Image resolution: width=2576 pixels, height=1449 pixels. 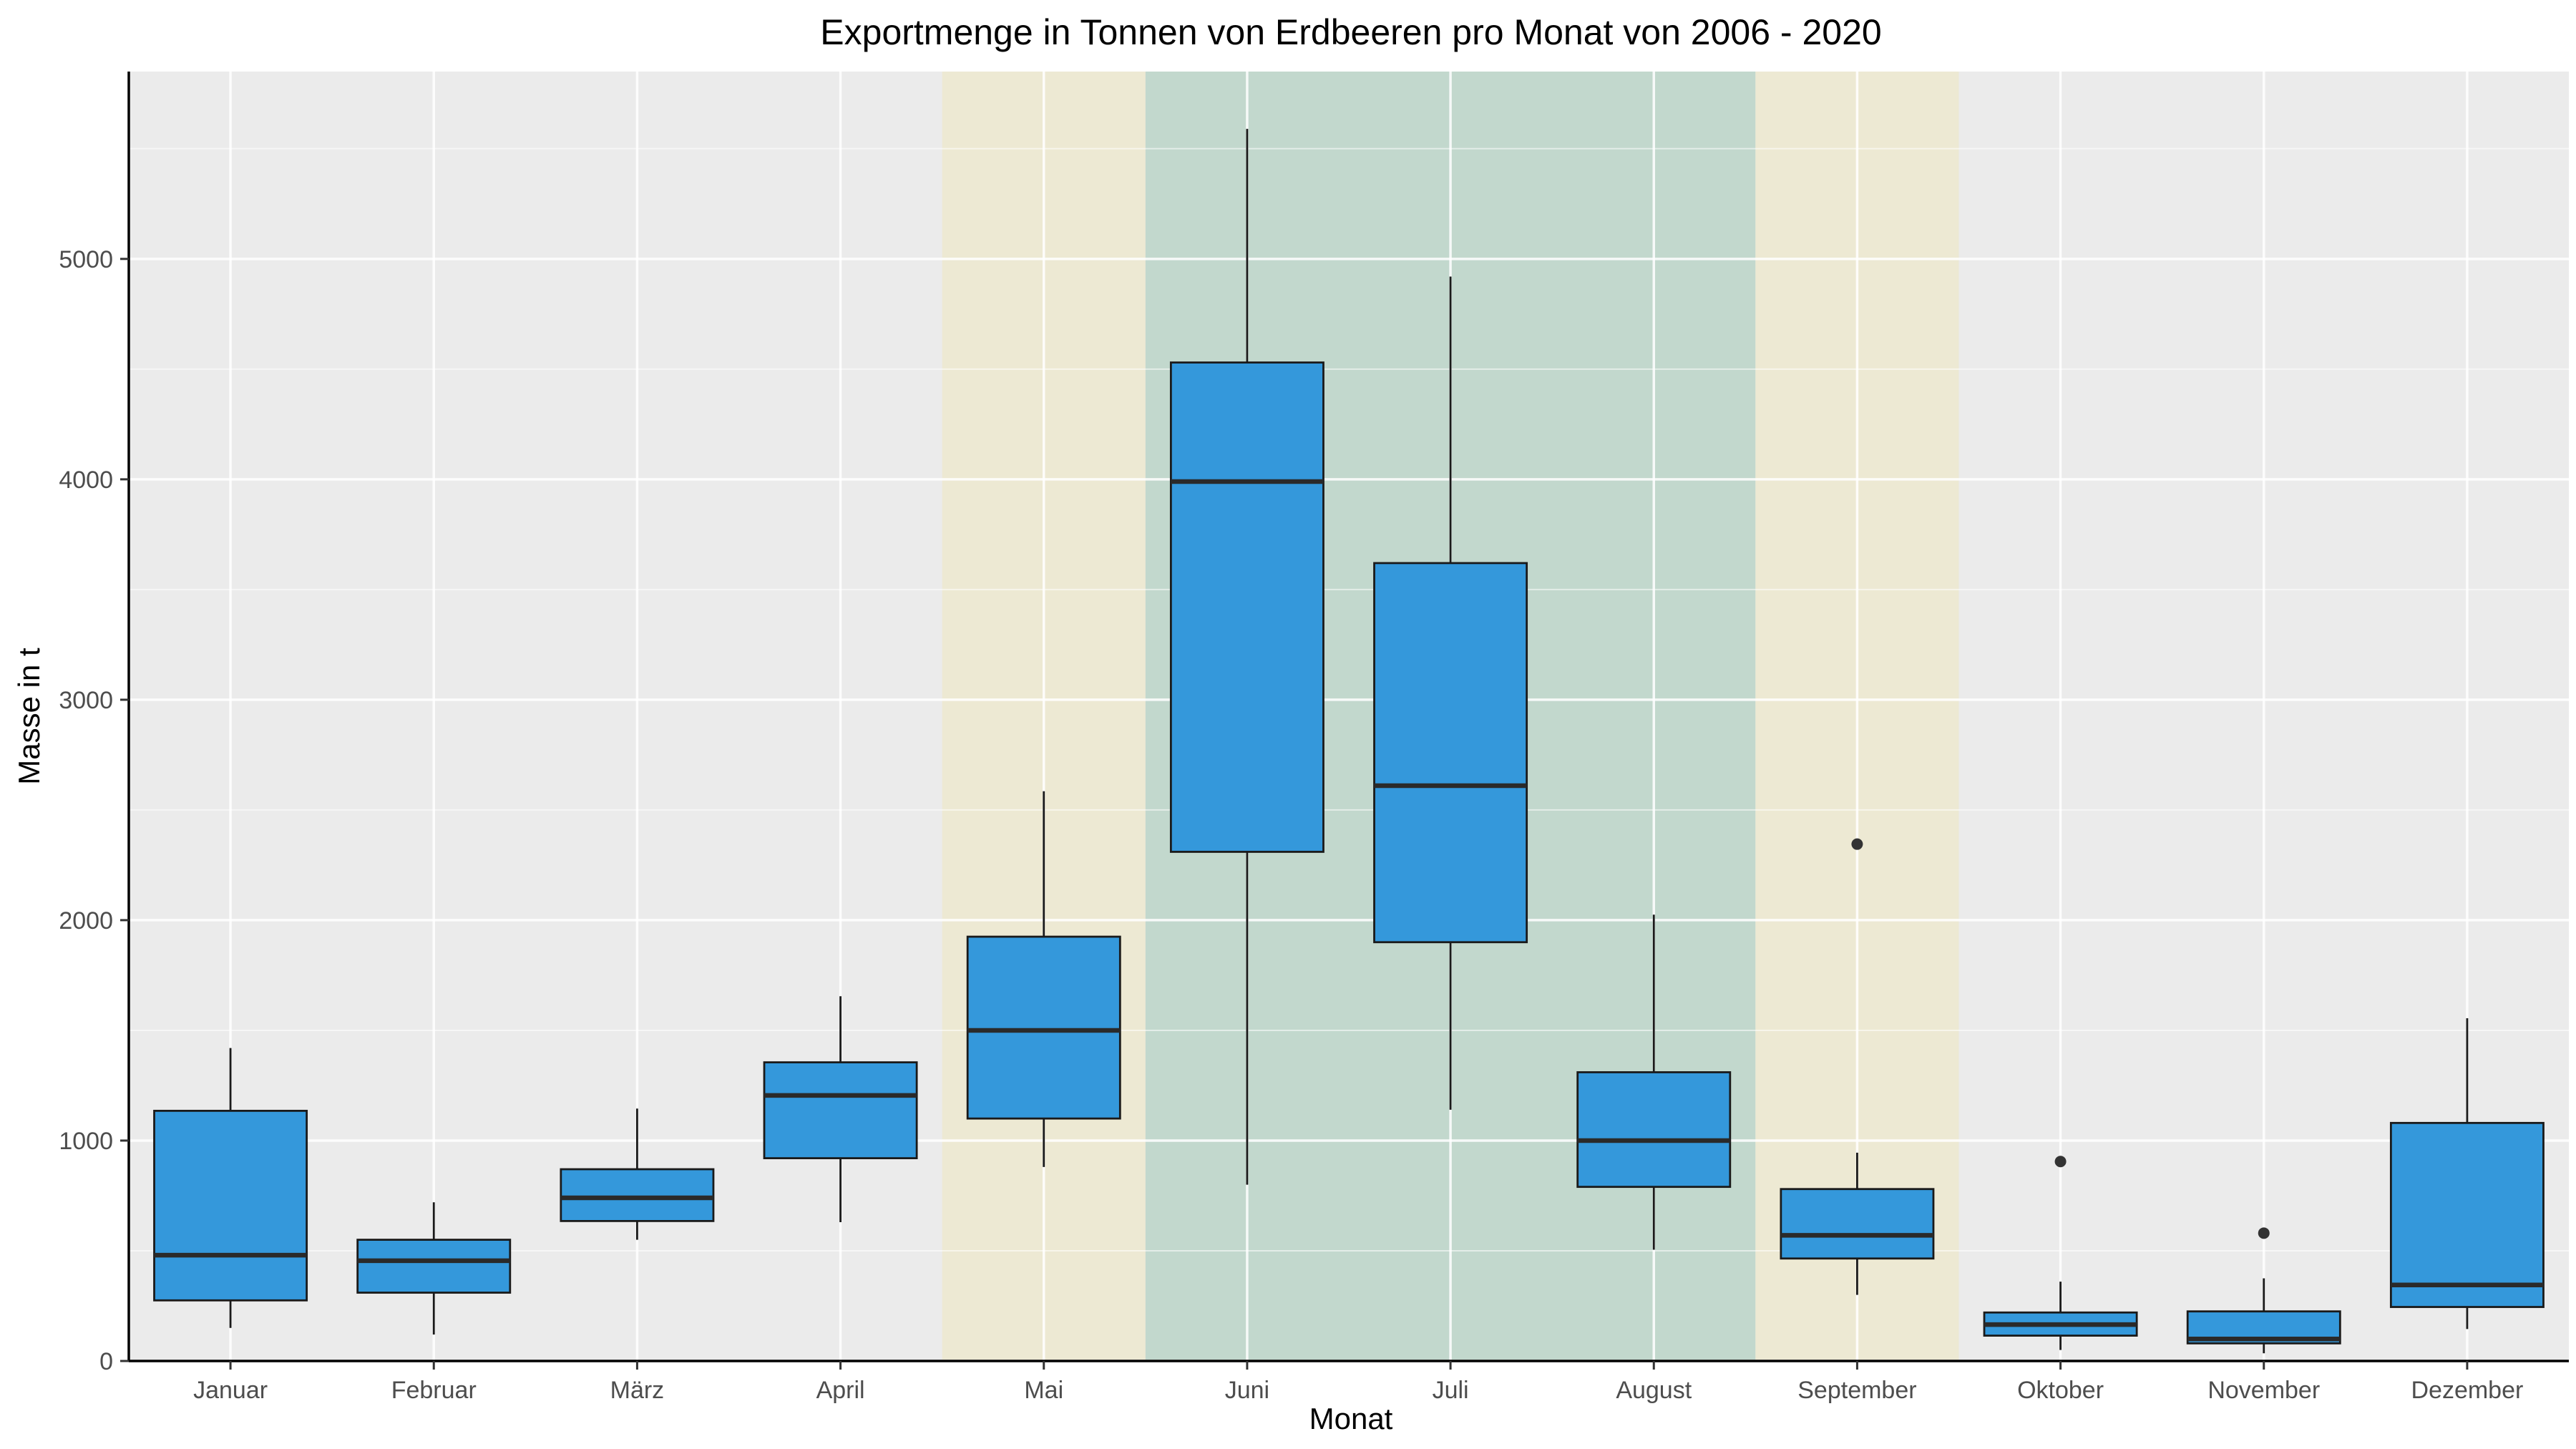 I want to click on y-tick-label: 0, so click(x=106, y=1361).